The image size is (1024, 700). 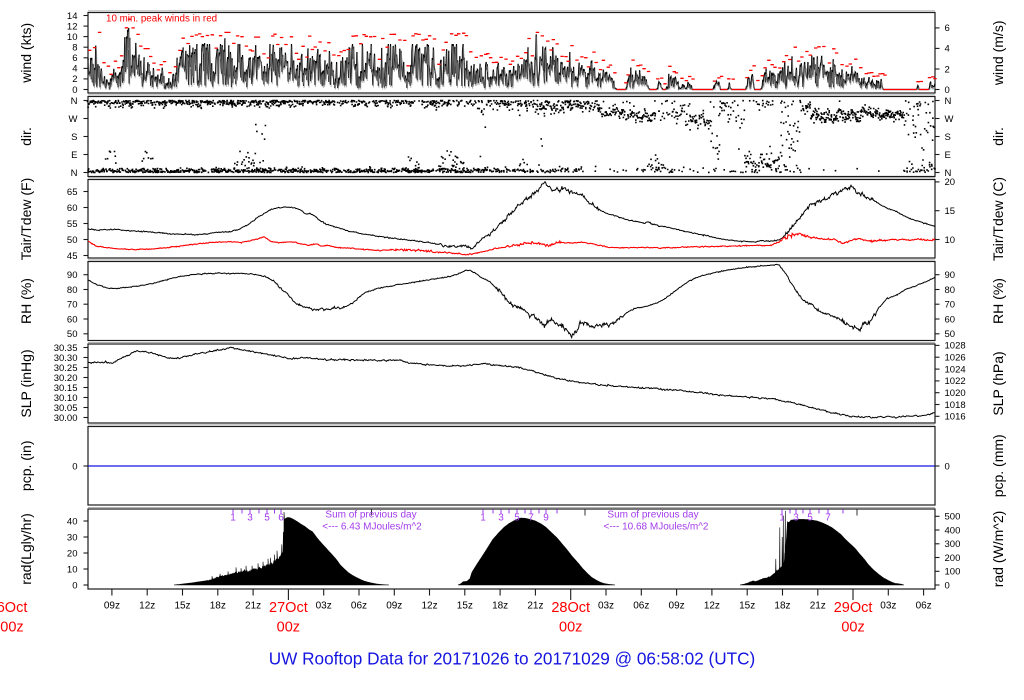 I want to click on svg-text: rad(Lgly/hr), so click(x=26, y=549).